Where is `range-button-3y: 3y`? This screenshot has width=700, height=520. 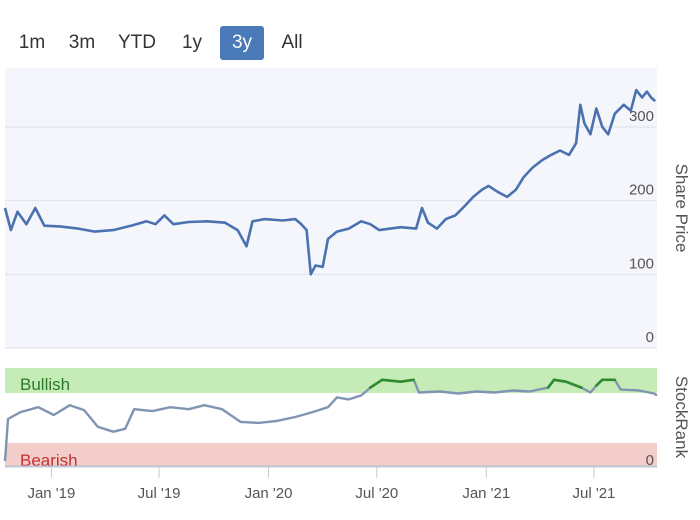
range-button-3y: 3y is located at coordinates (242, 43).